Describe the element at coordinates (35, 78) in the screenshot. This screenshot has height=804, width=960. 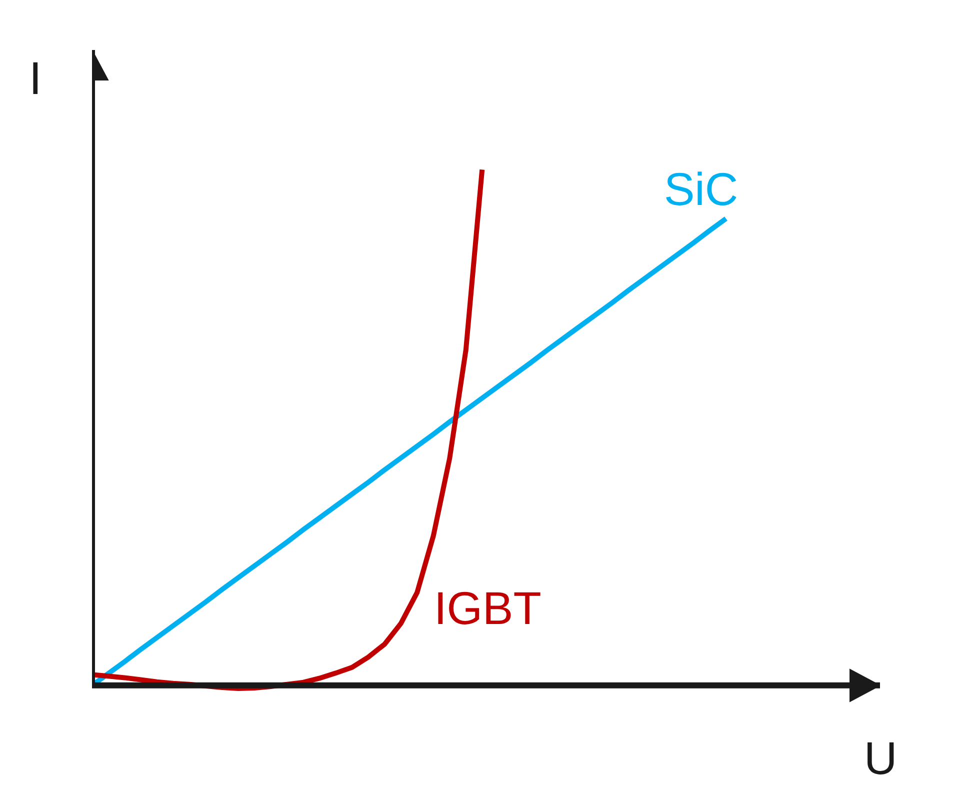
I see `y-axis-title: I` at that location.